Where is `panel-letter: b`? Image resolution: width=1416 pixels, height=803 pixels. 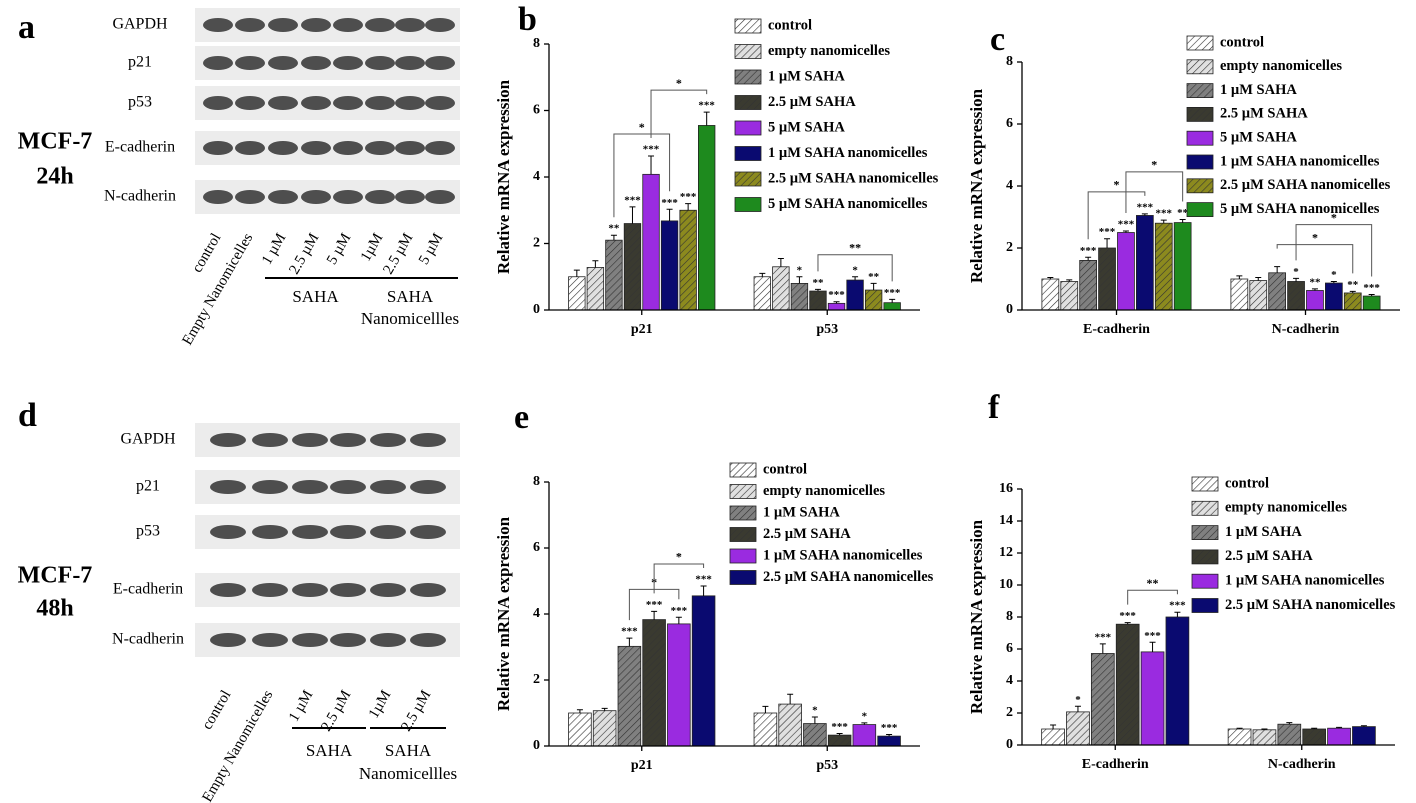 panel-letter: b is located at coordinates (527, 19).